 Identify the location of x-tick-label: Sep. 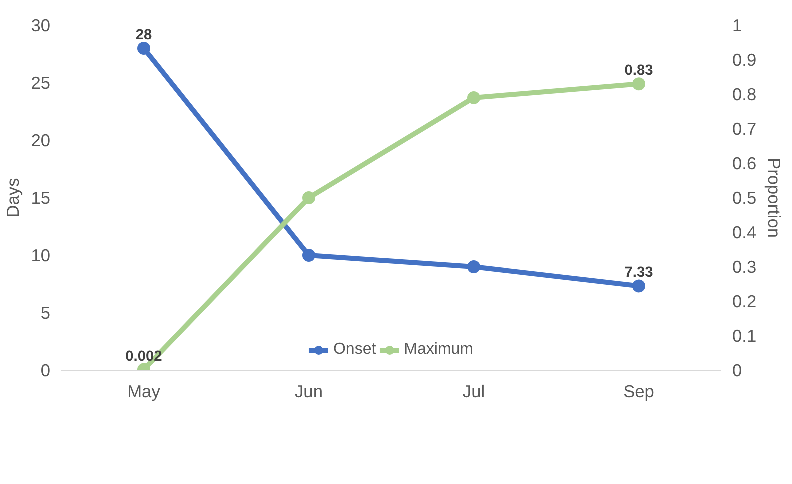
(639, 392).